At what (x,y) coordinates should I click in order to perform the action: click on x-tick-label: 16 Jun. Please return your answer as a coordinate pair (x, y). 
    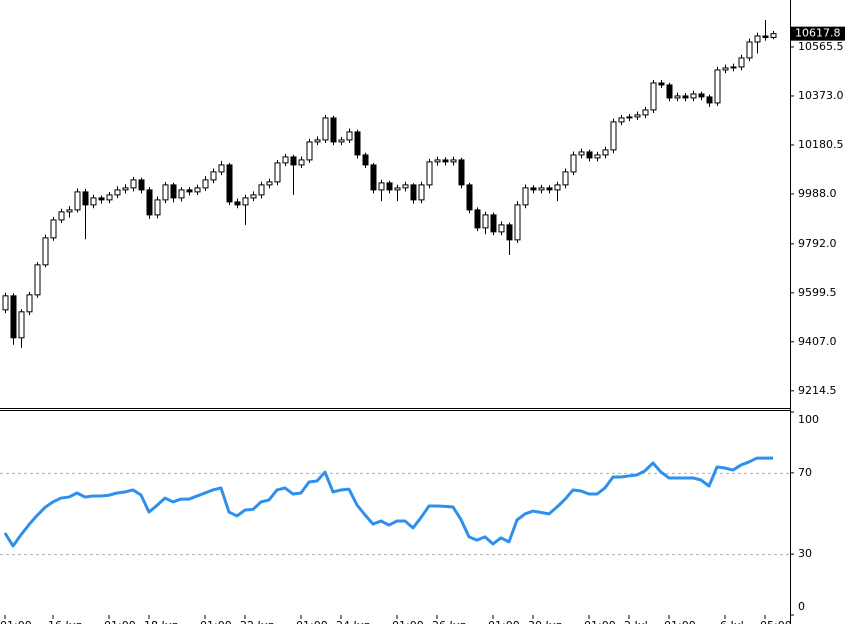
    Looking at the image, I should click on (65, 621).